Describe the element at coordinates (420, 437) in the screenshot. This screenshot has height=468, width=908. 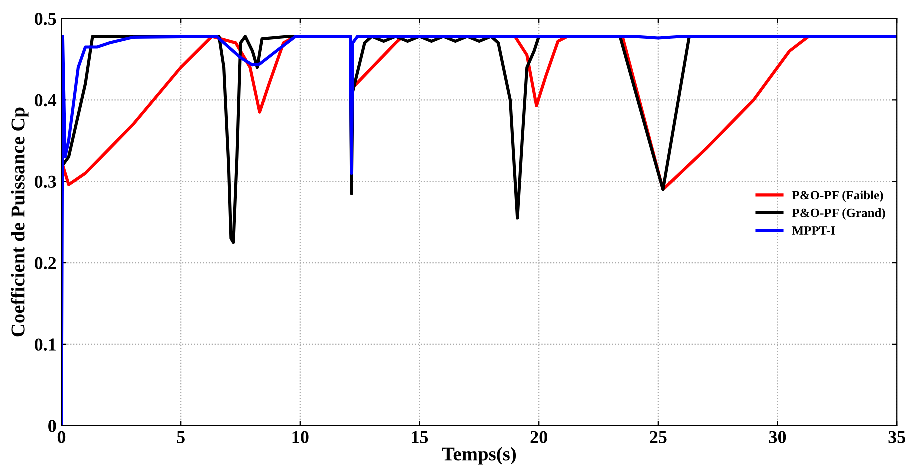
I see `x-tick-label: 15` at that location.